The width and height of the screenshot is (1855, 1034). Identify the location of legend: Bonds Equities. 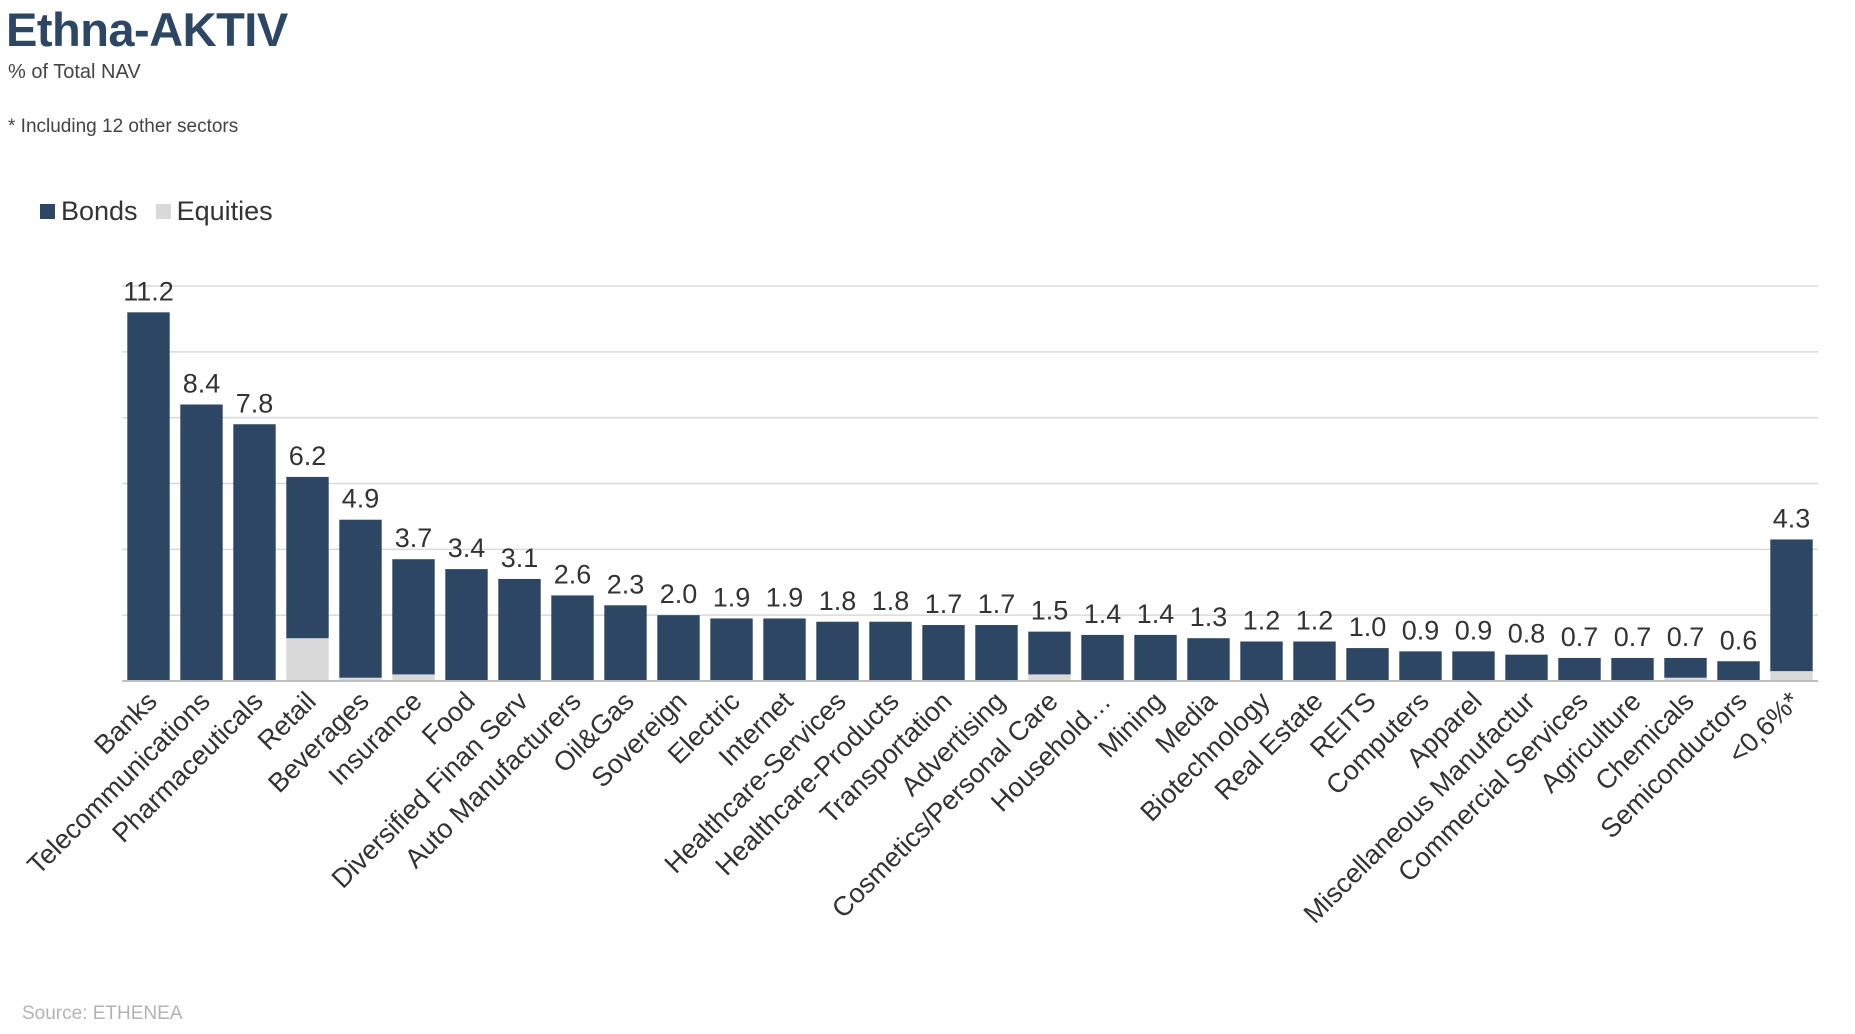
(165, 211).